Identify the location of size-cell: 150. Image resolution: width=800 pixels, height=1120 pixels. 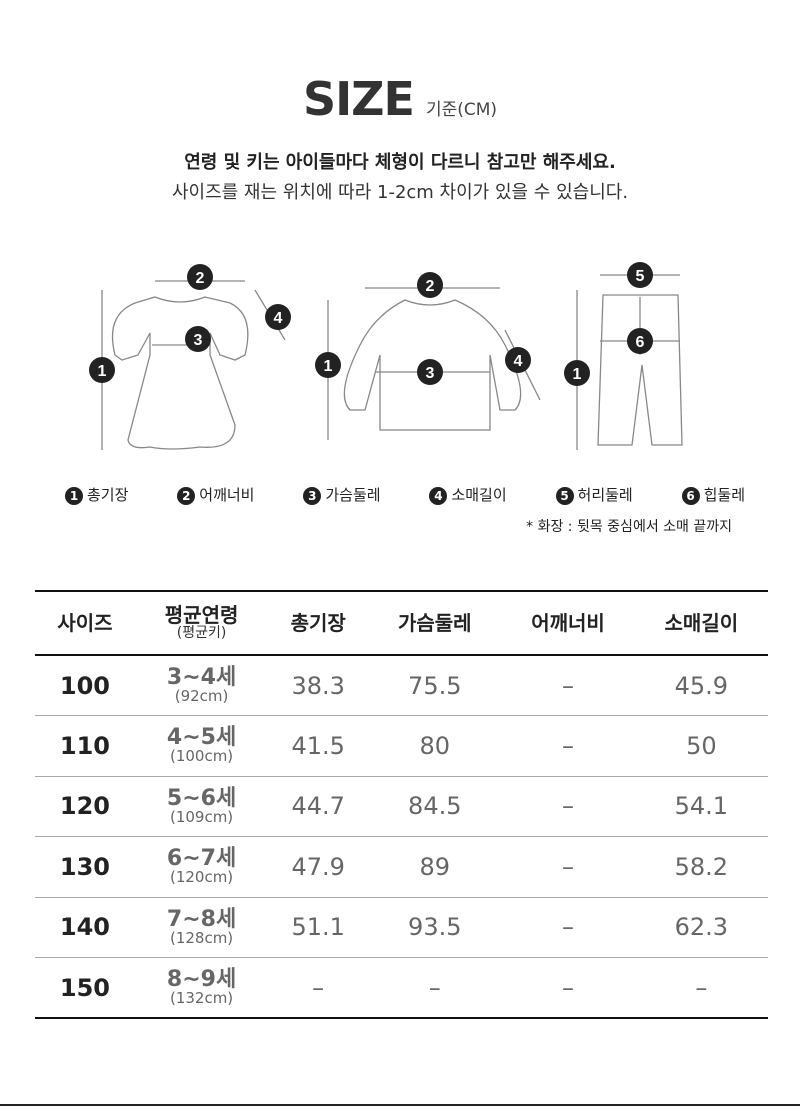
(85, 987).